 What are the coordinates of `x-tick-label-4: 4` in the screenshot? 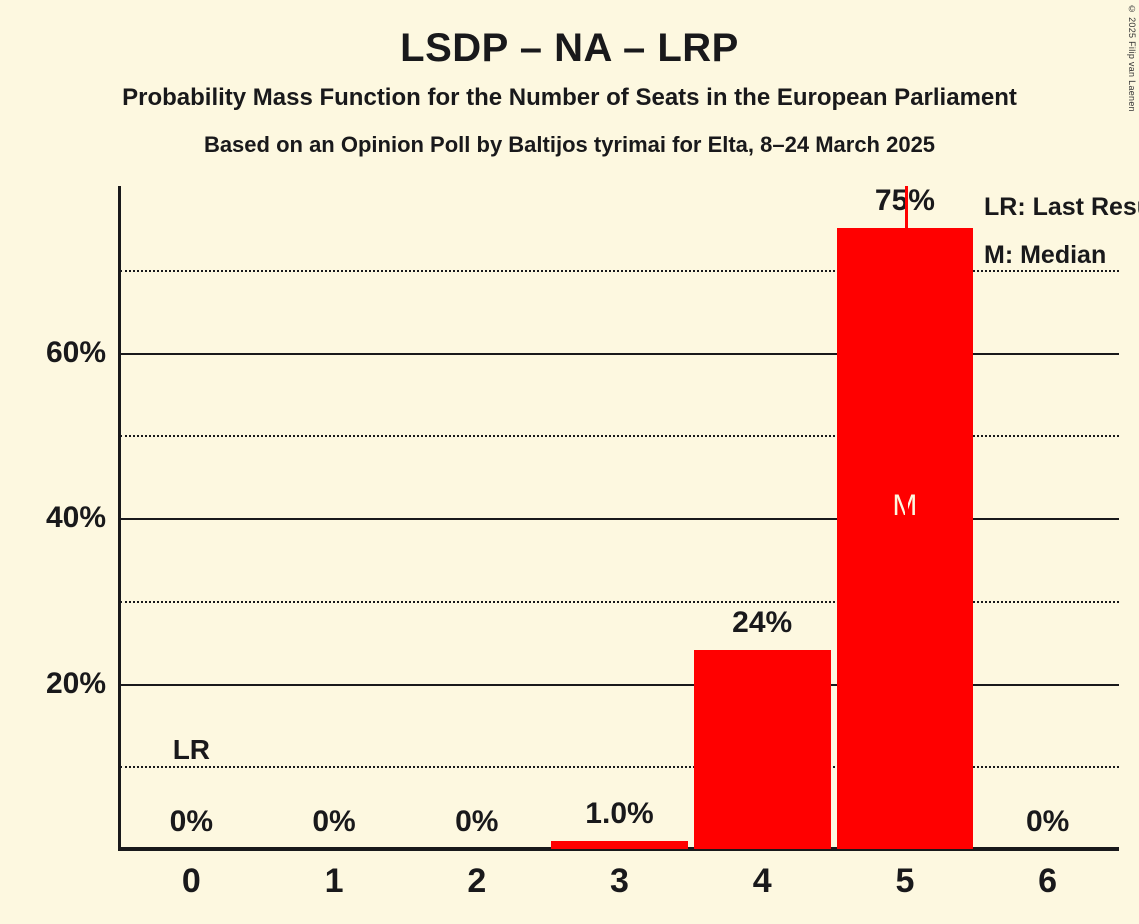 It's located at (762, 881).